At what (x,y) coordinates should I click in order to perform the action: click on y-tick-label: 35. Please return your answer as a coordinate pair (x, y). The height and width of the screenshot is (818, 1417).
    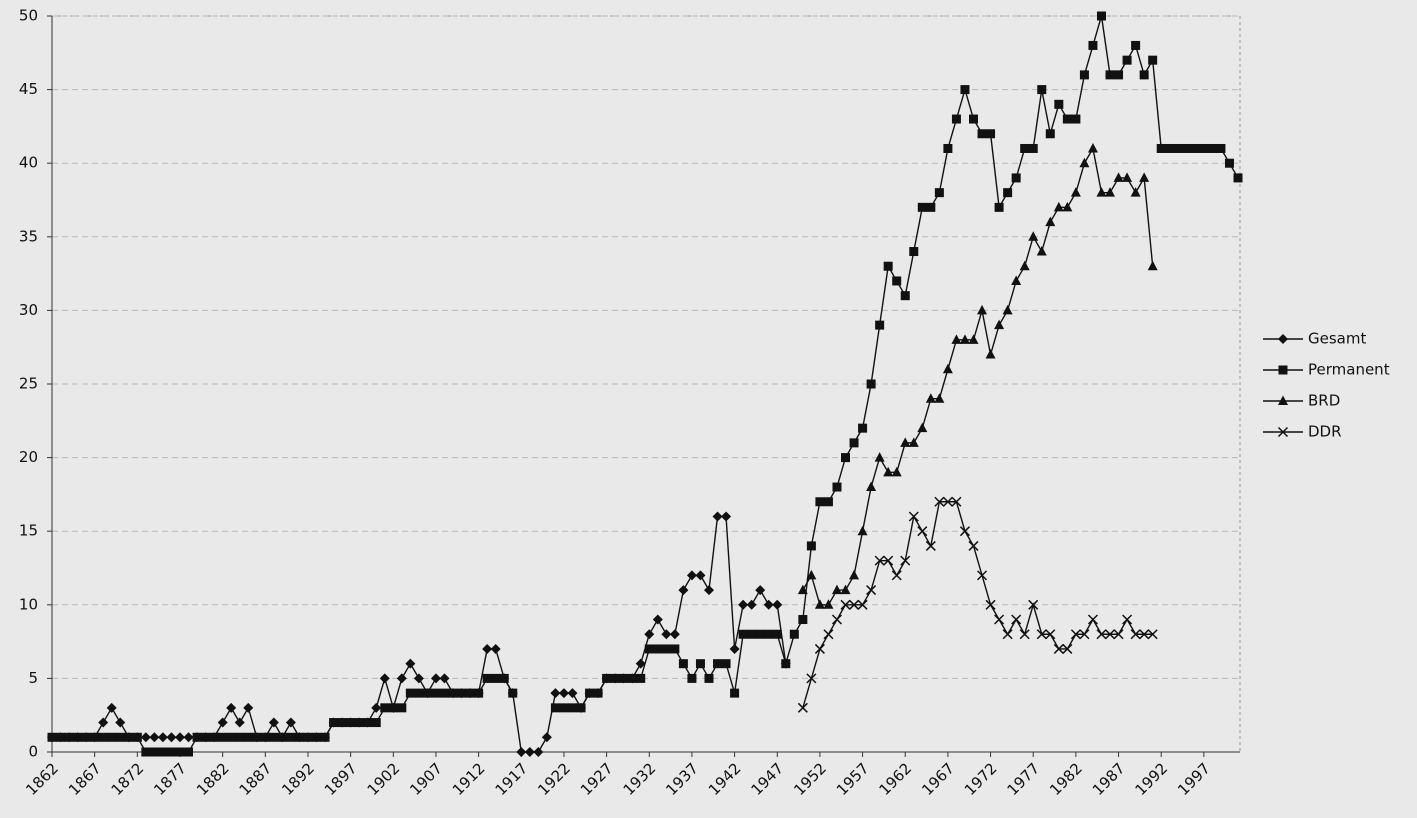
    Looking at the image, I should click on (28, 236).